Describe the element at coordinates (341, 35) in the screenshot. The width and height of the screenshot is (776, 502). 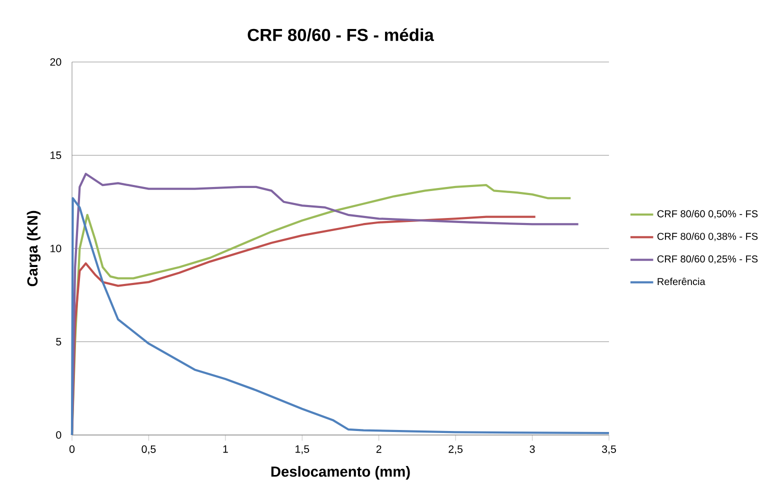
I see `chart-title: CRF 80/60 - FS - média` at that location.